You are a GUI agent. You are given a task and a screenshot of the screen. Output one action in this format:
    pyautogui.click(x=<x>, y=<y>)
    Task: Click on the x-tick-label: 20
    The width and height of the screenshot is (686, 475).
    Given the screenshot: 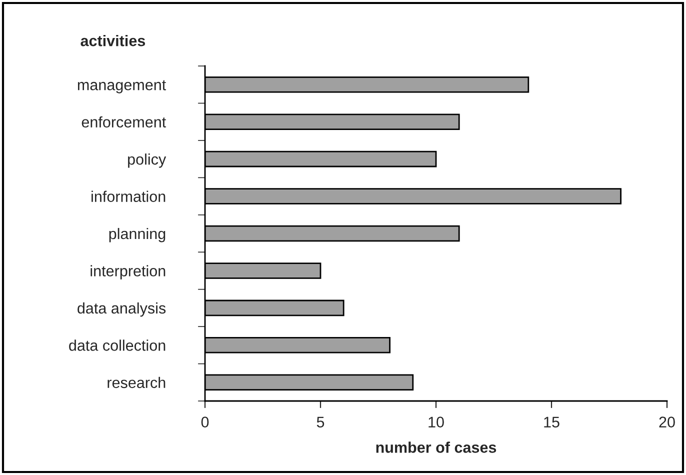 What is the action you would take?
    pyautogui.click(x=667, y=422)
    